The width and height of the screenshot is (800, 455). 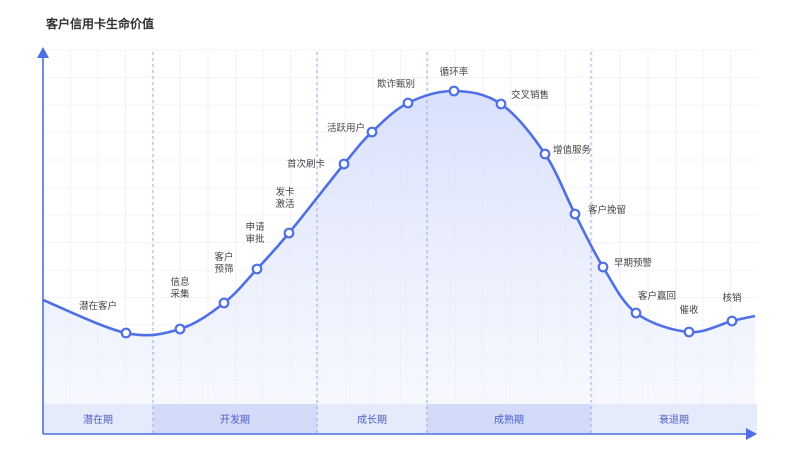 I want to click on point-label: 信息, so click(x=179, y=282).